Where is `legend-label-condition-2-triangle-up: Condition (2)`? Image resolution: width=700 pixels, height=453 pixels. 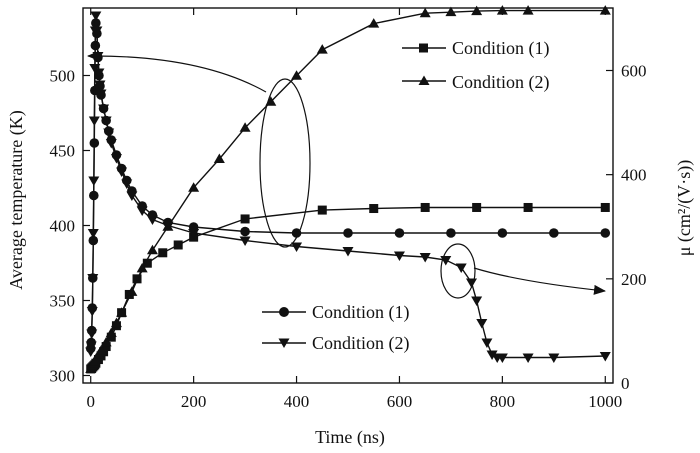
legend-label-condition-2-triangle-up: Condition (2) is located at coordinates (501, 82).